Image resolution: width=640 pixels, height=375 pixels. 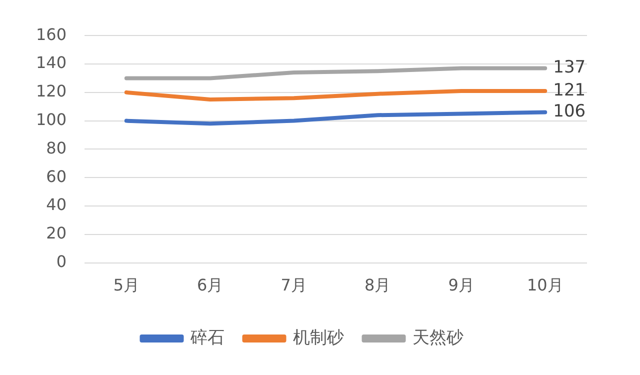 What do you see at coordinates (569, 68) in the screenshot?
I see `data-label: 137` at bounding box center [569, 68].